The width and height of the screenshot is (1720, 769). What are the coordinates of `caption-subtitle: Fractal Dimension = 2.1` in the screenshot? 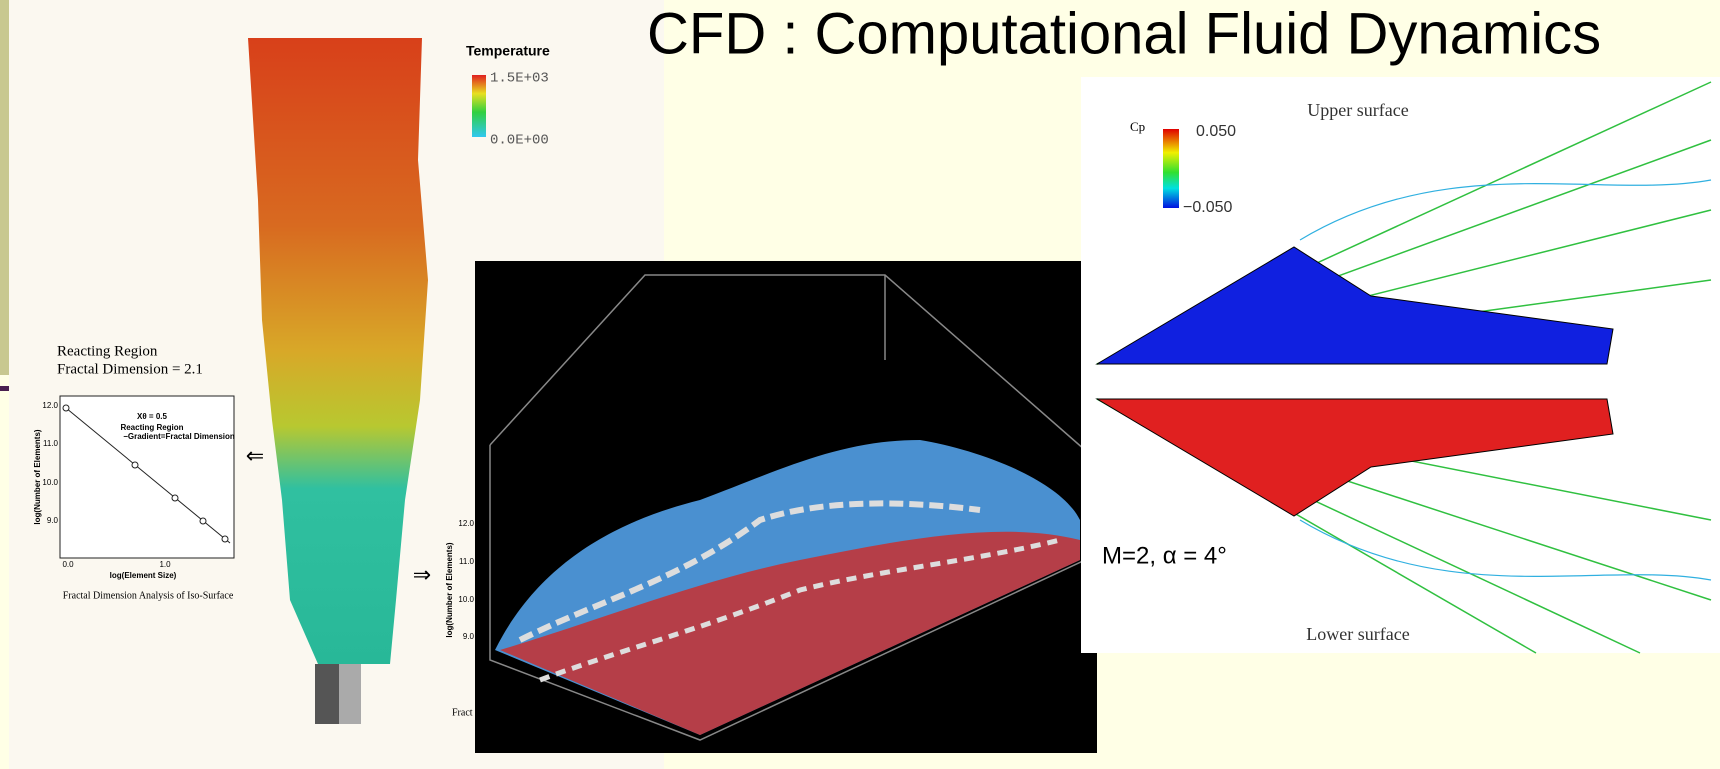 It's located at (130, 369).